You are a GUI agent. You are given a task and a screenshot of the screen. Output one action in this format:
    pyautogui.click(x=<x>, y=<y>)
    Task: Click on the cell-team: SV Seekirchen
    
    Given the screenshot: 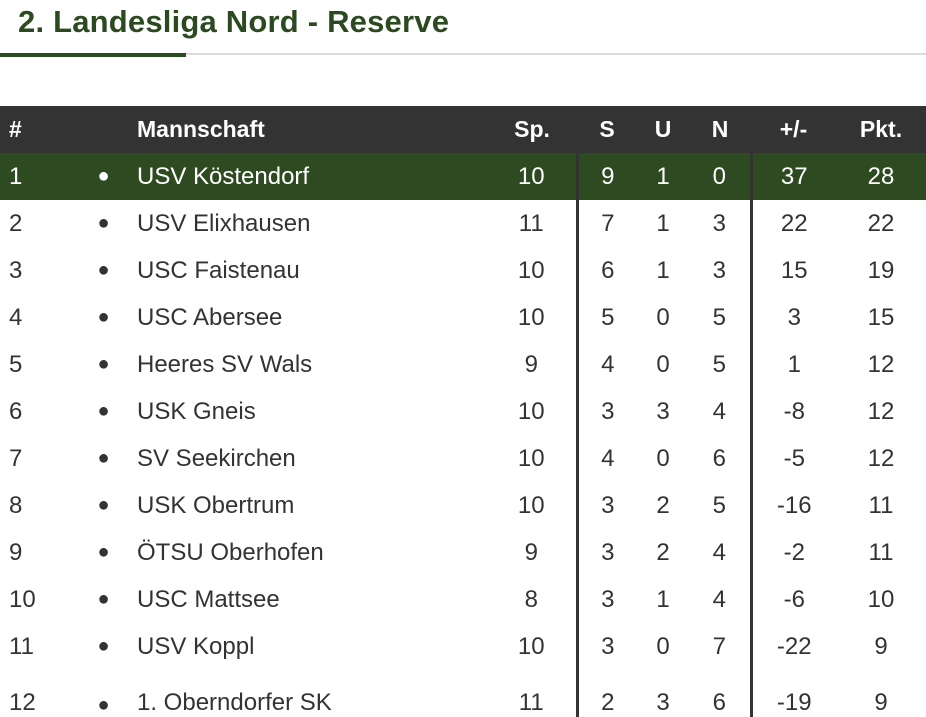 What is the action you would take?
    pyautogui.click(x=216, y=458)
    